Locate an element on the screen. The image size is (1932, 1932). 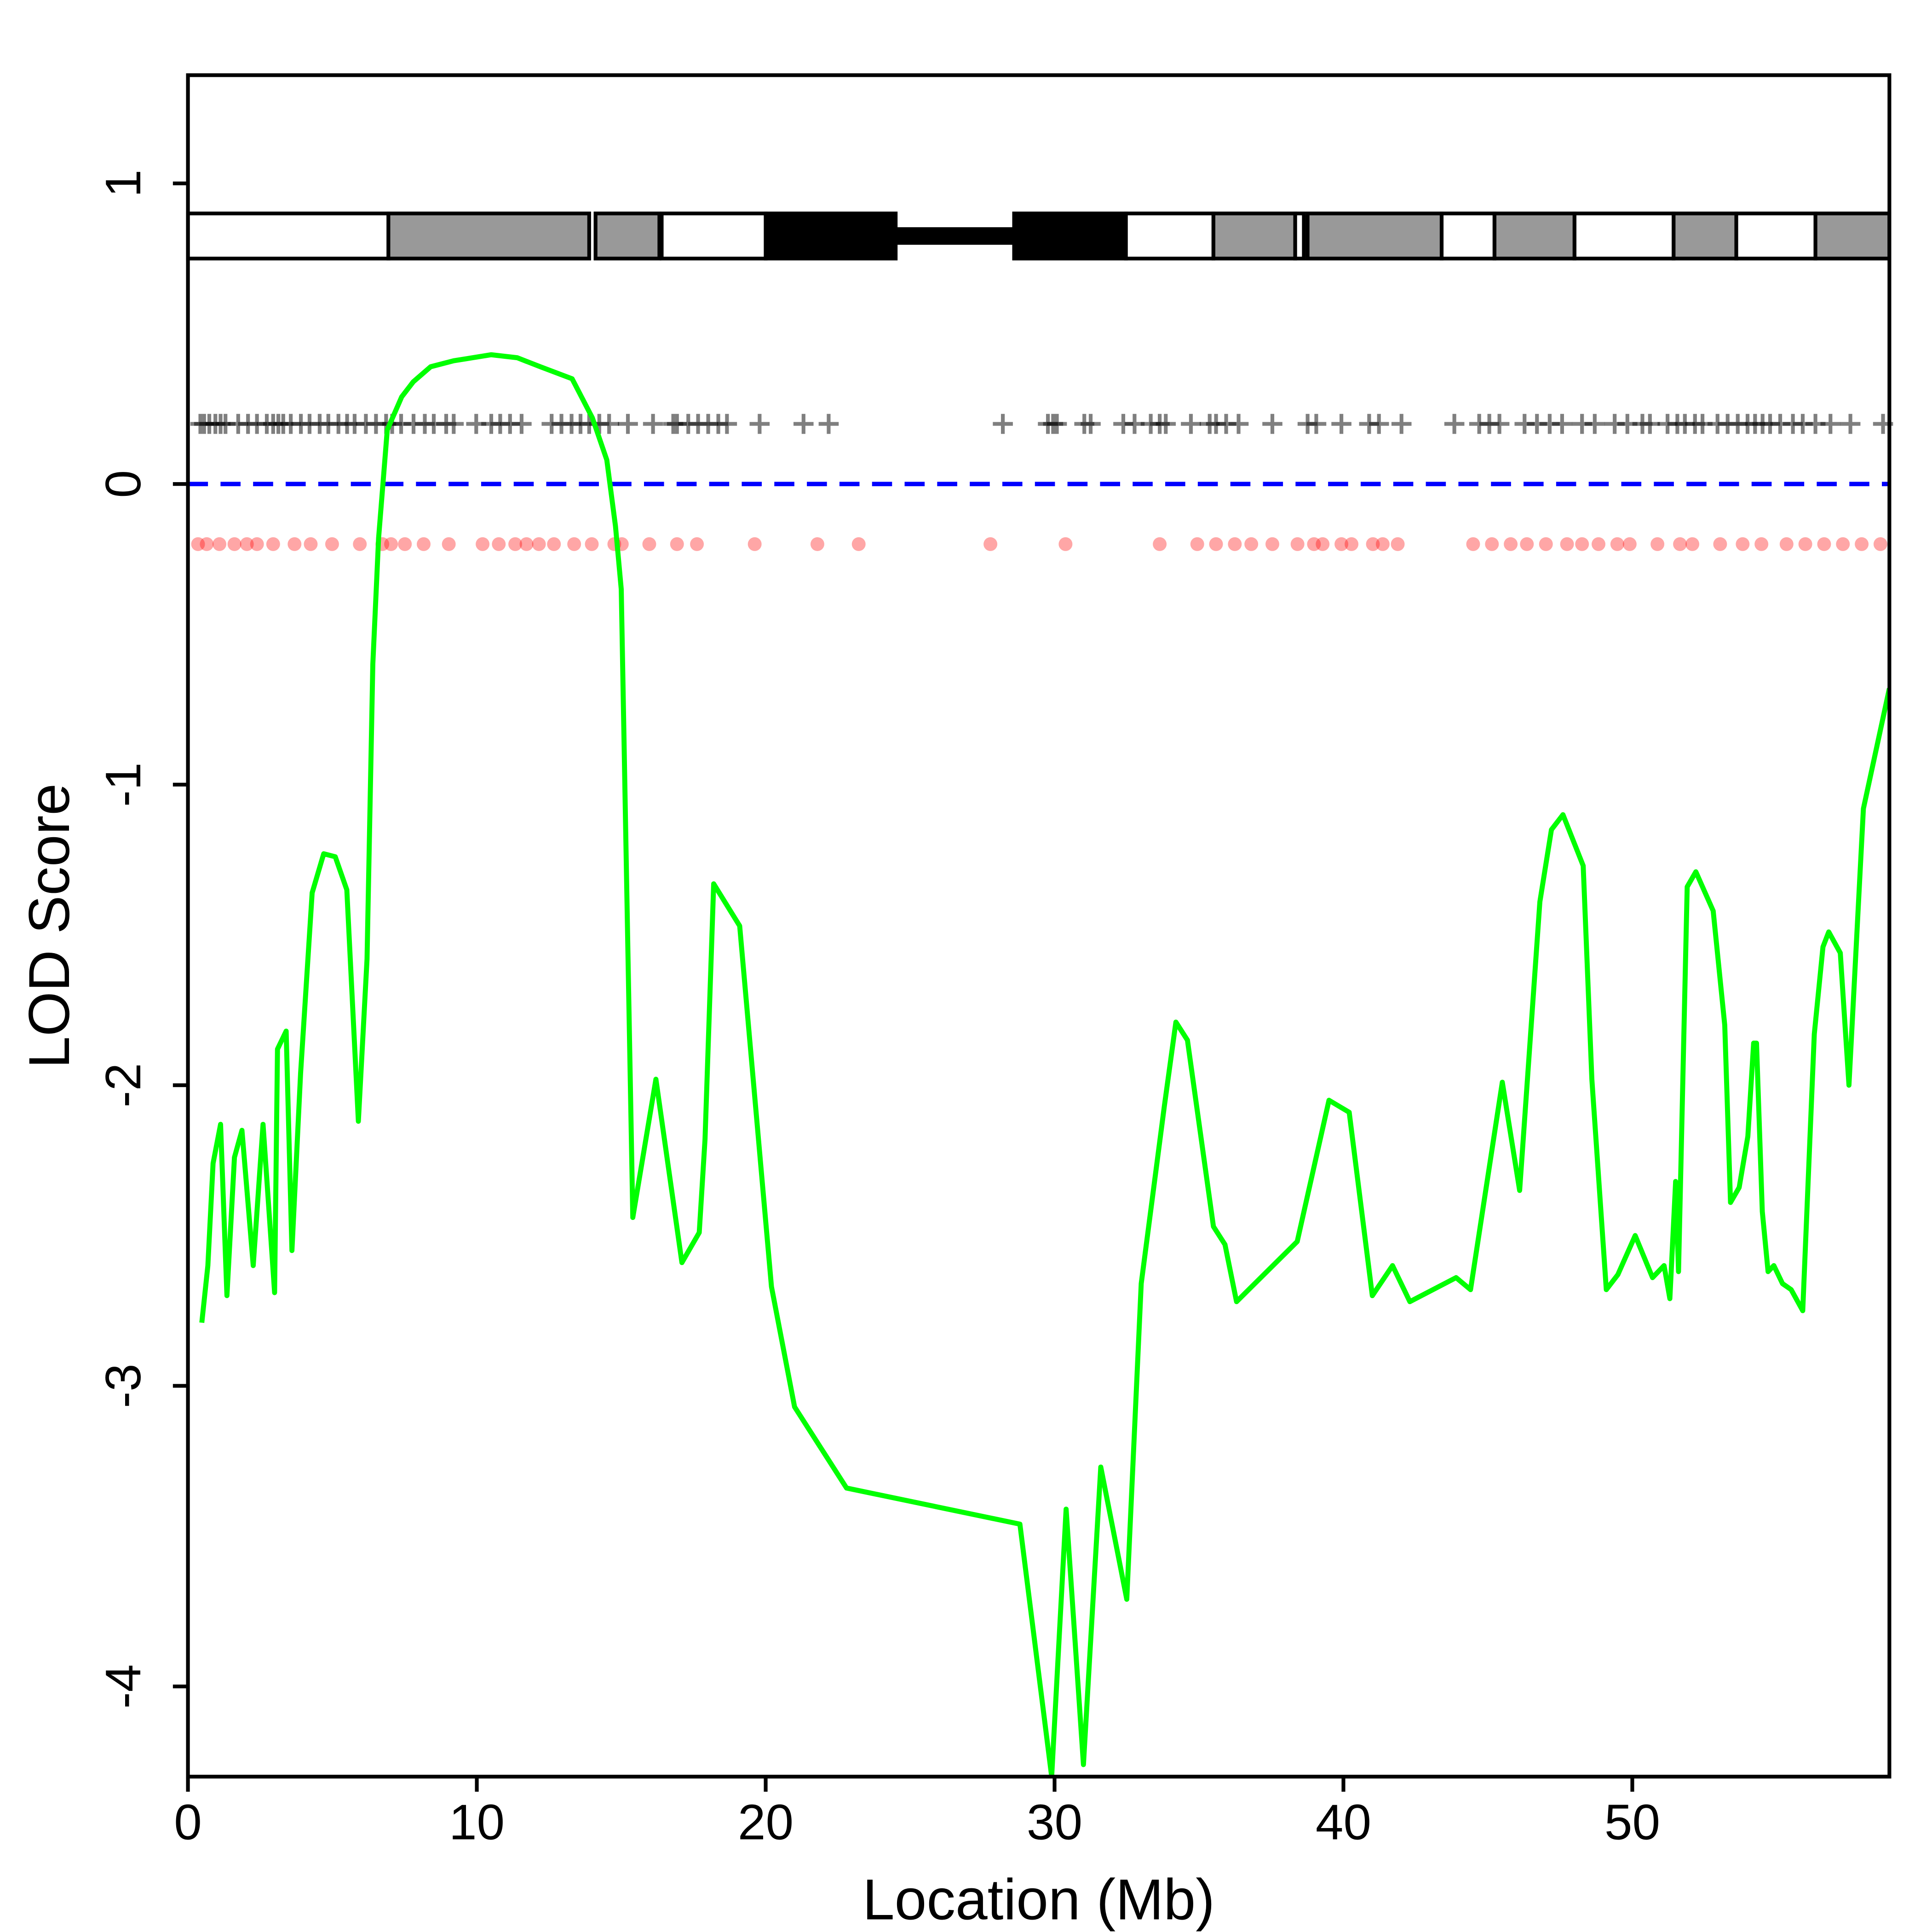
x-tick-label: 50 is located at coordinates (1632, 1822).